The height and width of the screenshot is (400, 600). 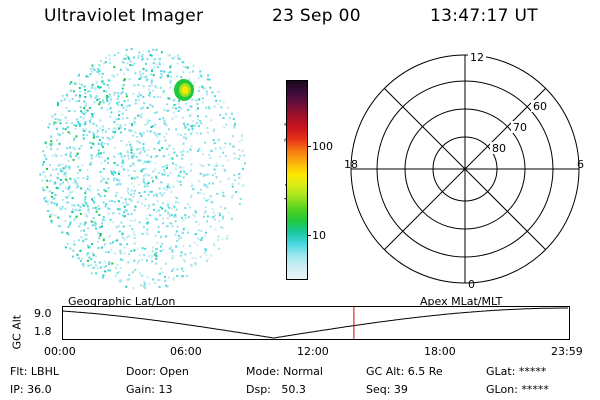 What do you see at coordinates (60, 351) in the screenshot?
I see `x-tick-0000: 00:00` at bounding box center [60, 351].